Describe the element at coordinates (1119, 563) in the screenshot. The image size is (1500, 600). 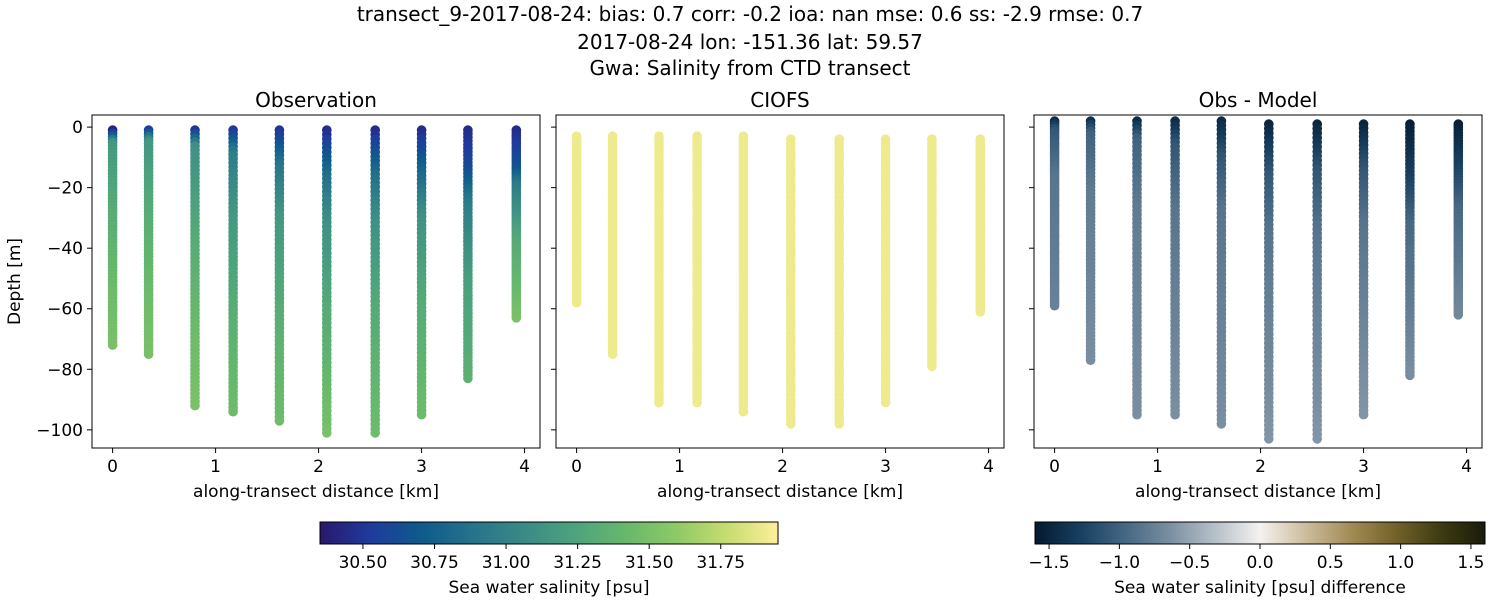
I see `colorbar-tick-label: −1.0` at that location.